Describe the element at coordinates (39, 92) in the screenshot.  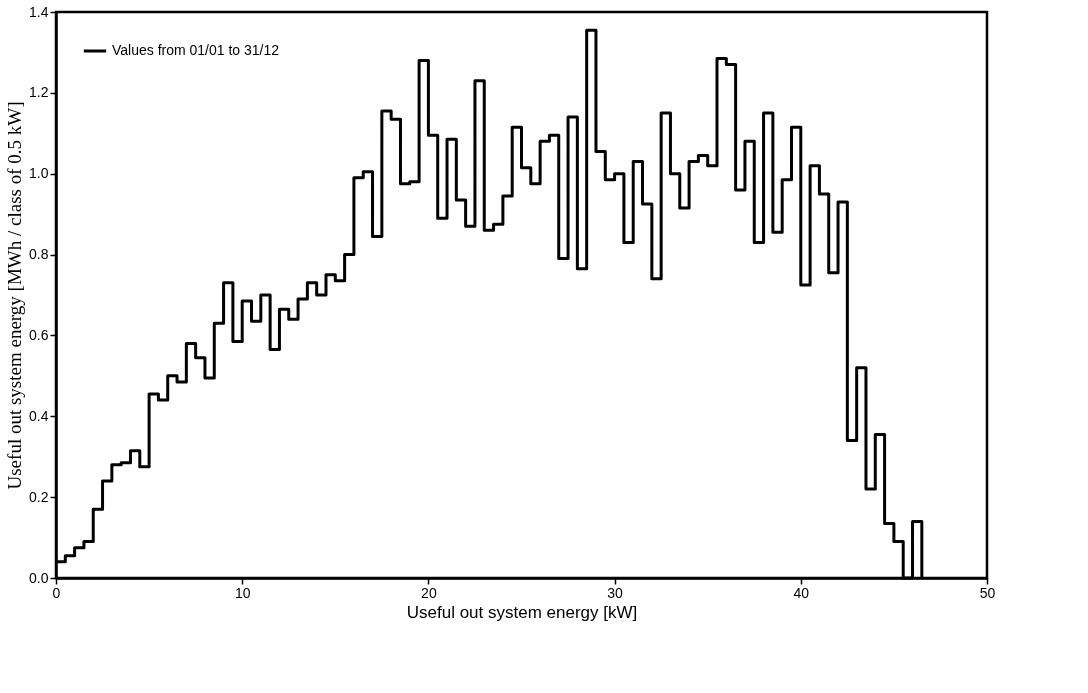
I see `y-tick-label: 1.2` at that location.